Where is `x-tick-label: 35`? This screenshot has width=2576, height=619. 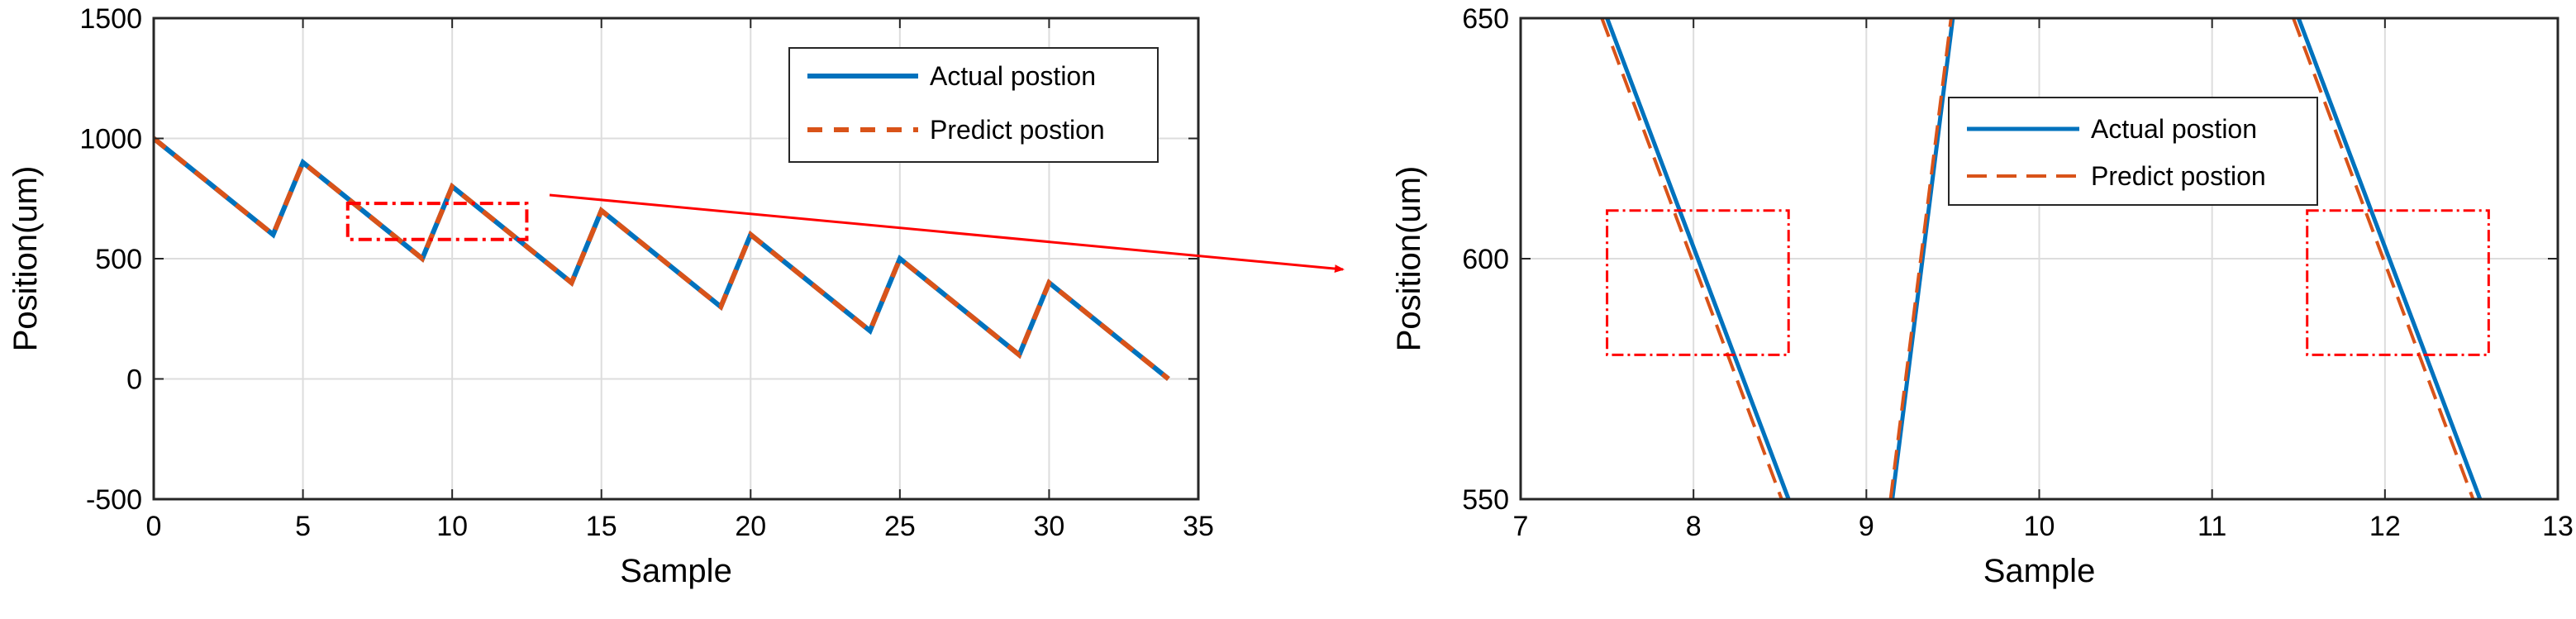 x-tick-label: 35 is located at coordinates (1199, 526).